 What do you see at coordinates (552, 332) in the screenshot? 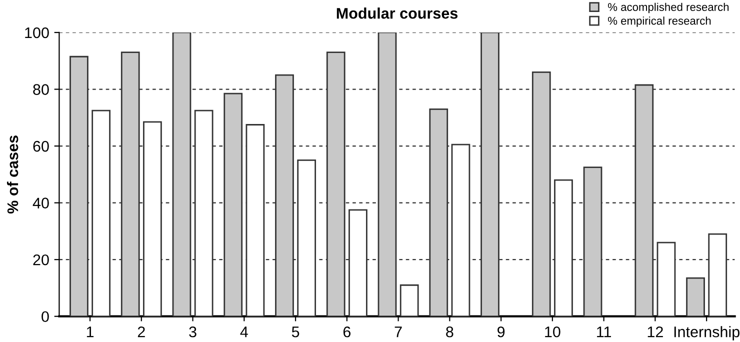
I see `x-tick-label: 10` at bounding box center [552, 332].